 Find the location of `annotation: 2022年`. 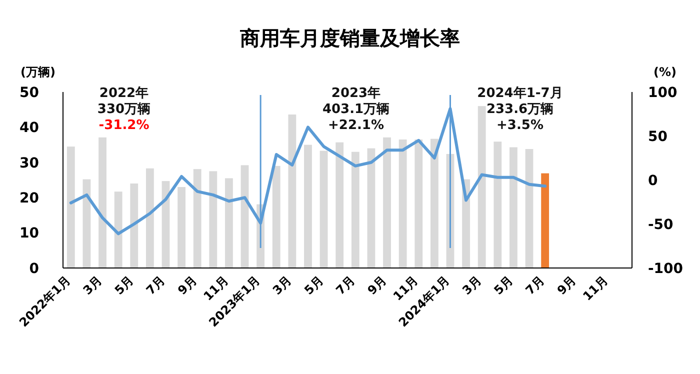

annotation: 2022年 is located at coordinates (124, 93).